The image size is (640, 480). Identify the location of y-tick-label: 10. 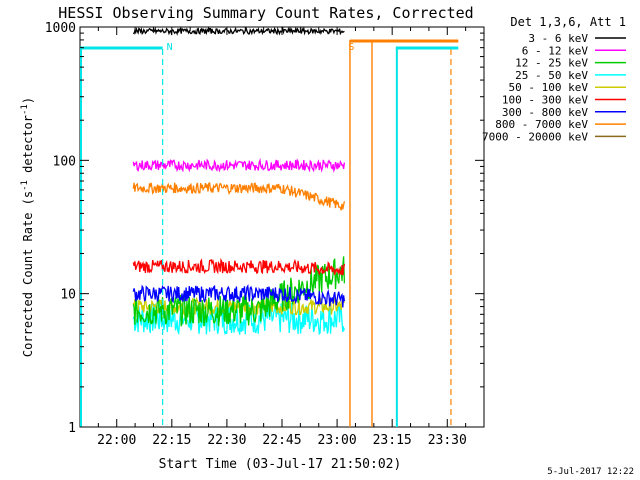
(68, 295).